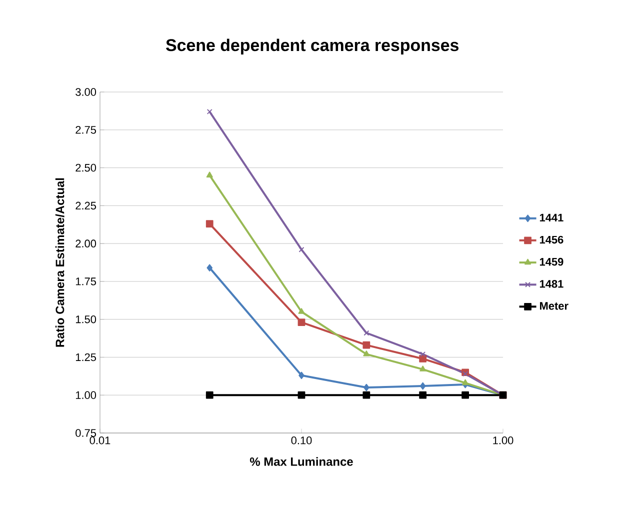  What do you see at coordinates (86, 244) in the screenshot?
I see `y-tick-label: 2.00` at bounding box center [86, 244].